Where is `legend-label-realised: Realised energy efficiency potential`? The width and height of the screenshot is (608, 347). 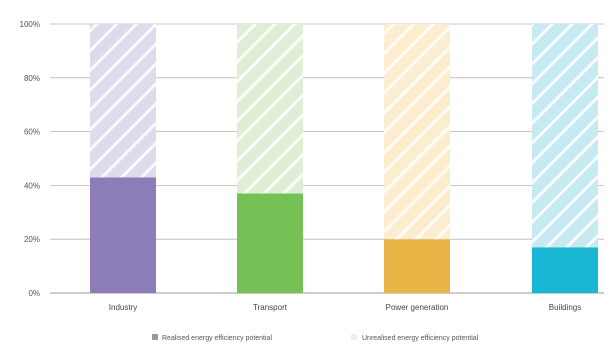
legend-label-realised: Realised energy efficiency potential is located at coordinates (217, 338).